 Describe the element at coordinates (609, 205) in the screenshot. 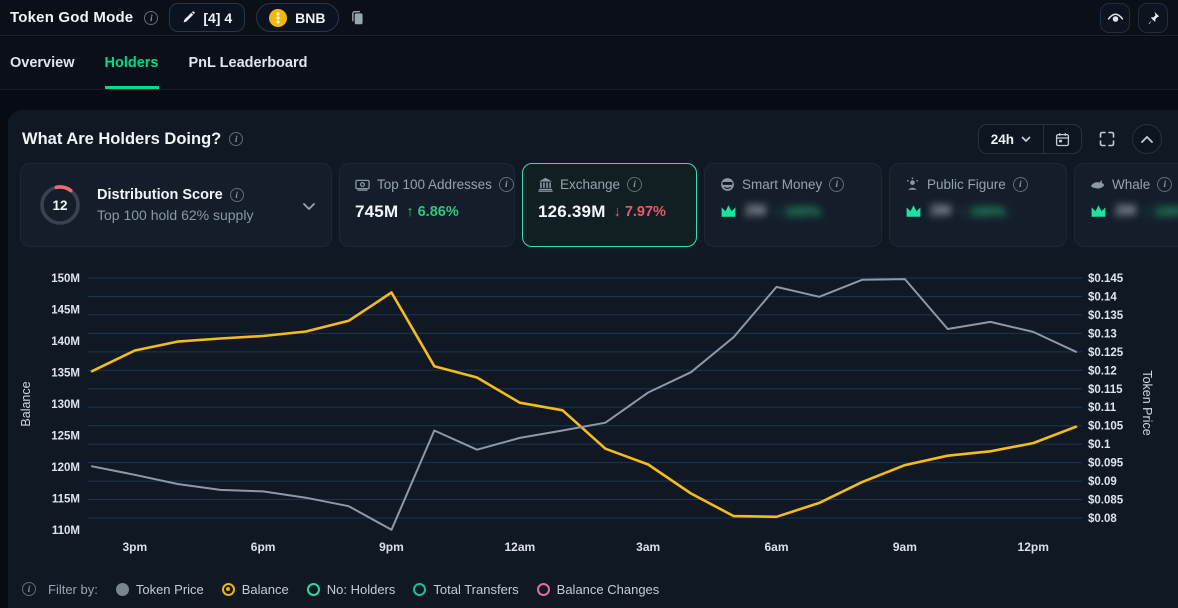

I see `card-exchange: Exchange i 126.39M ↓ 7.97%` at that location.